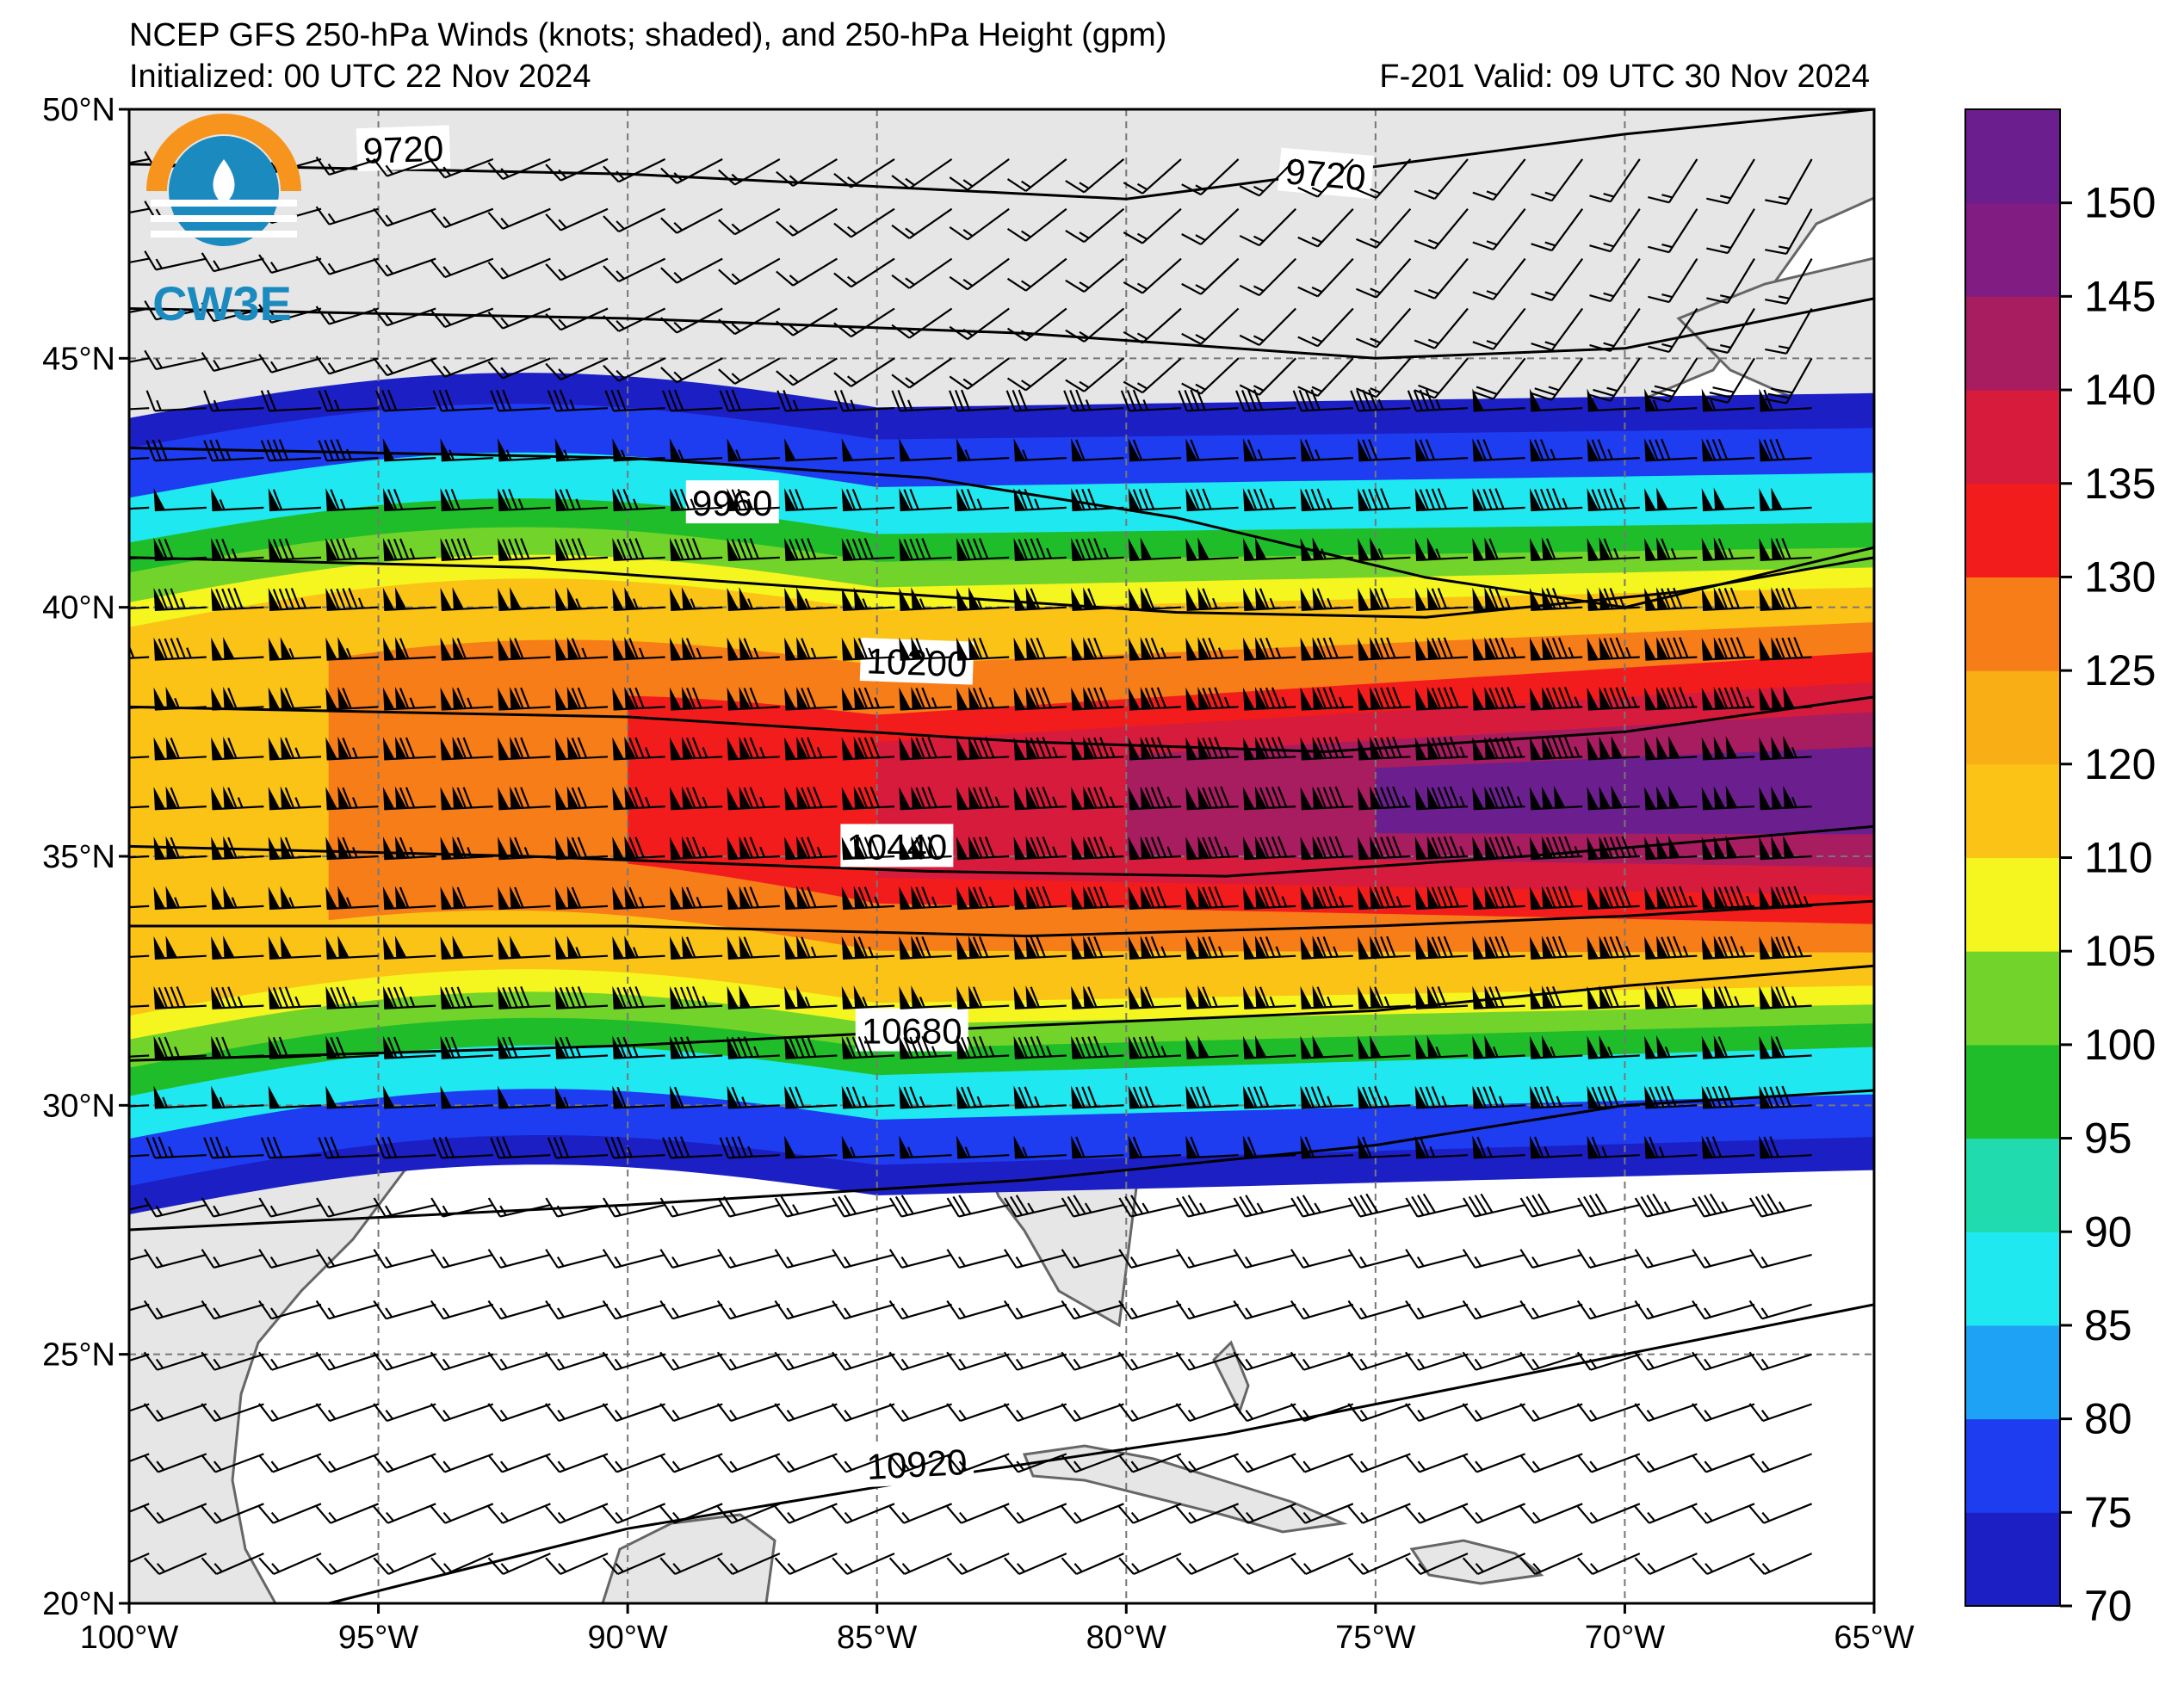 Image resolution: width=2184 pixels, height=1698 pixels. Describe the element at coordinates (79, 1604) in the screenshot. I see `lat-tick-label: 20°N` at that location.